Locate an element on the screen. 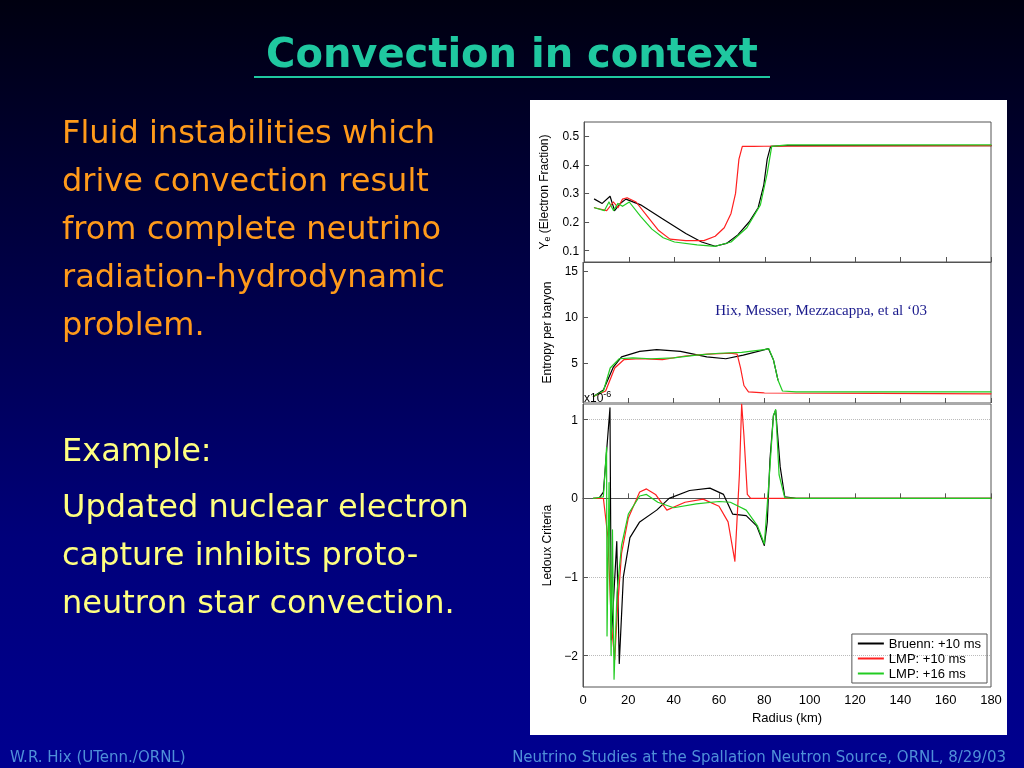 The width and height of the screenshot is (1024, 768). text: Example: is located at coordinates (137, 450).